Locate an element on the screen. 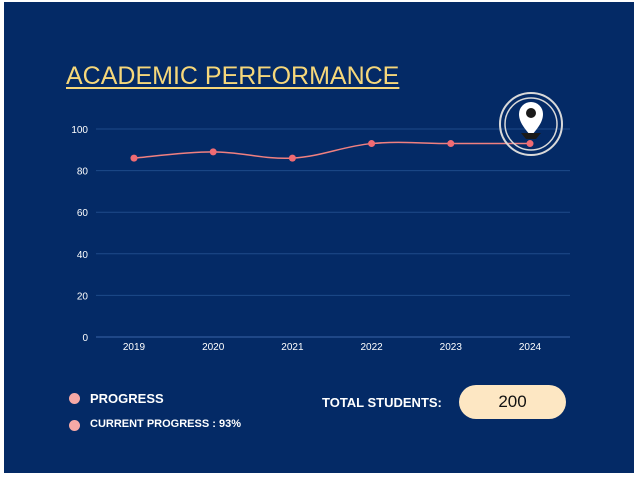 The image size is (638, 477). y-tick-label: 80 is located at coordinates (83, 172).